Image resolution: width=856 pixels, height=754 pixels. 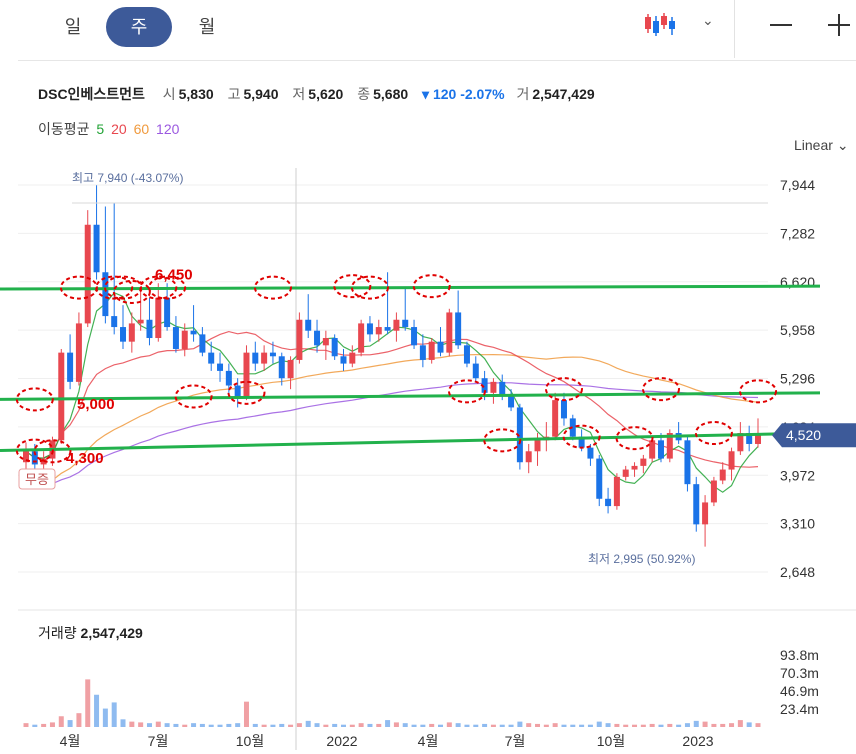 What do you see at coordinates (100, 129) in the screenshot?
I see `ma-5: 5` at bounding box center [100, 129].